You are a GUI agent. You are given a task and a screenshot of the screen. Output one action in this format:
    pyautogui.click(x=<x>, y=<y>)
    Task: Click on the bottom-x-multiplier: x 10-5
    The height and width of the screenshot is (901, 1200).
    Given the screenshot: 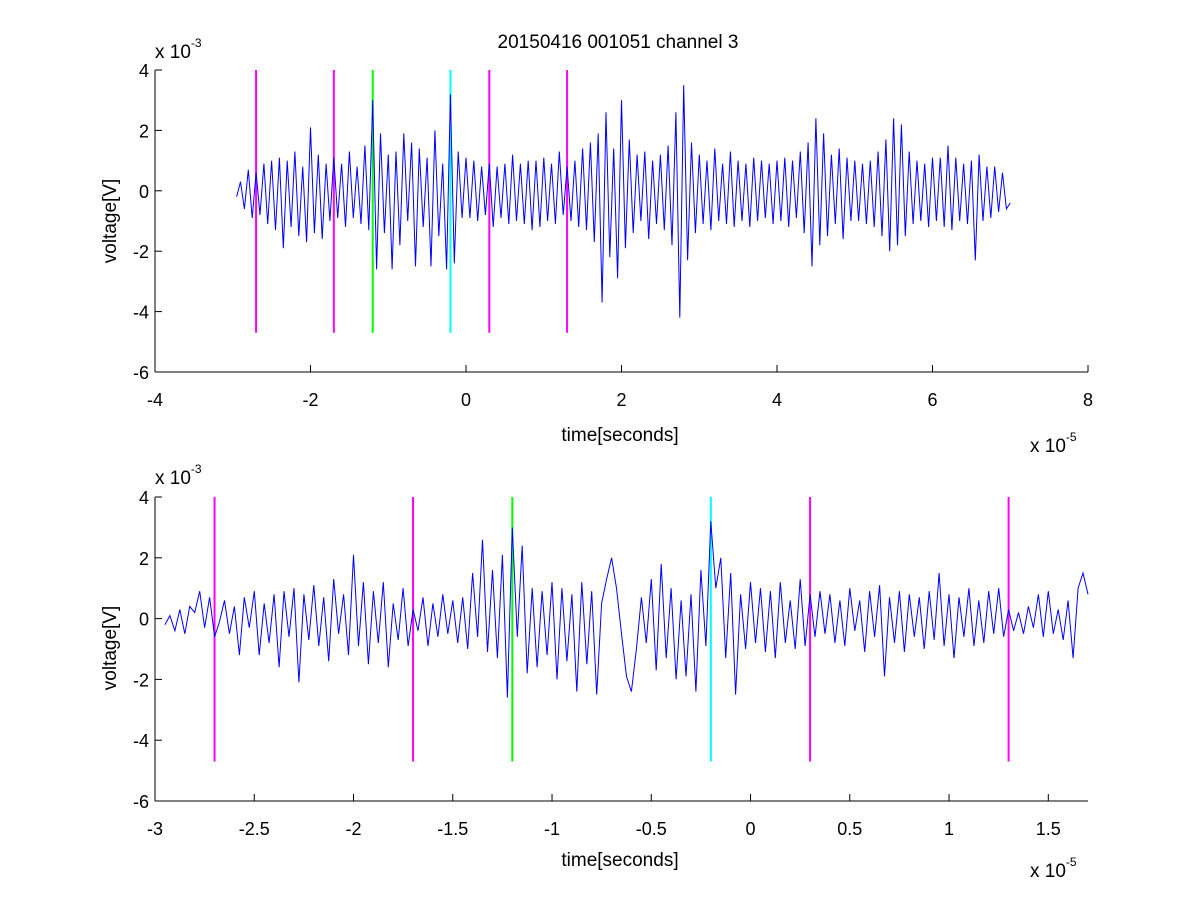 What is the action you would take?
    pyautogui.click(x=1053, y=868)
    